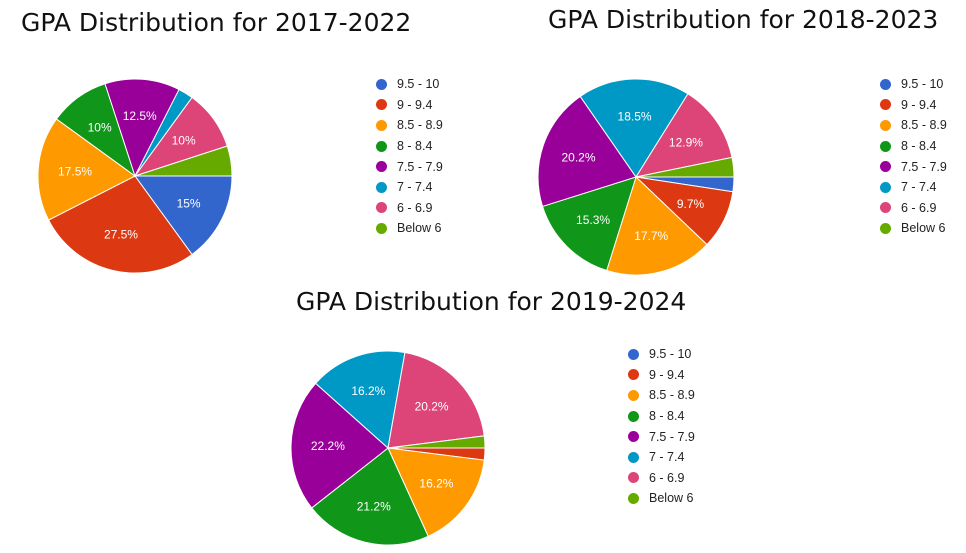 The width and height of the screenshot is (966, 553). Describe the element at coordinates (691, 204) in the screenshot. I see `slice-label: 9.7%` at that location.